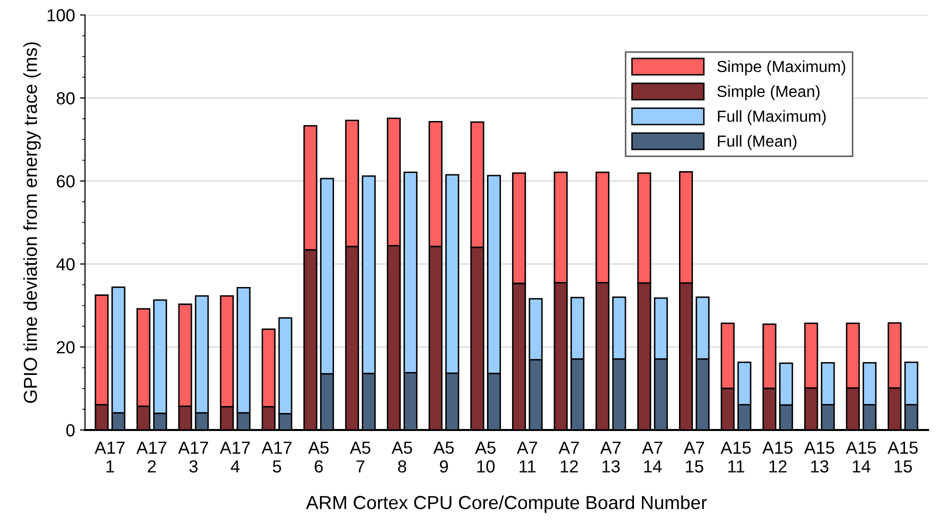  What do you see at coordinates (65, 181) in the screenshot?
I see `y-tick-label: 60` at bounding box center [65, 181].